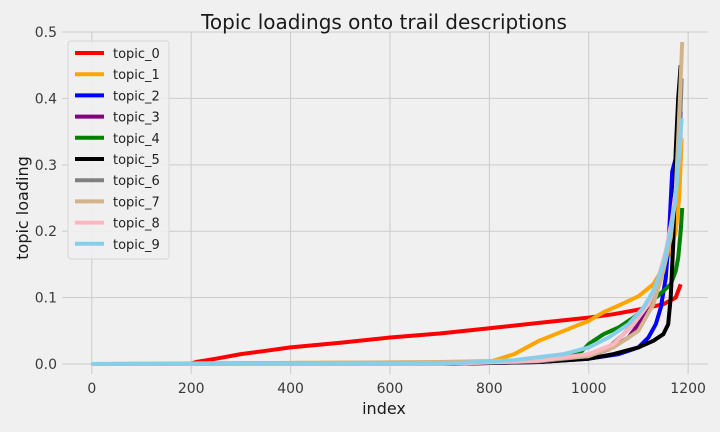 Image resolution: width=720 pixels, height=432 pixels. I want to click on legend-label-topic_4: topic_4, so click(136, 139).